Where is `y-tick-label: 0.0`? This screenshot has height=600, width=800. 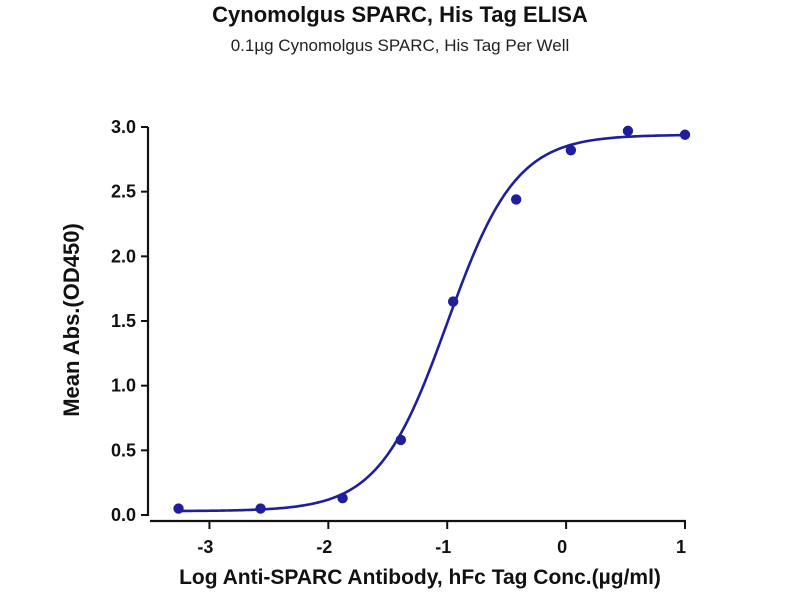
y-tick-label: 0.0 is located at coordinates (123, 515).